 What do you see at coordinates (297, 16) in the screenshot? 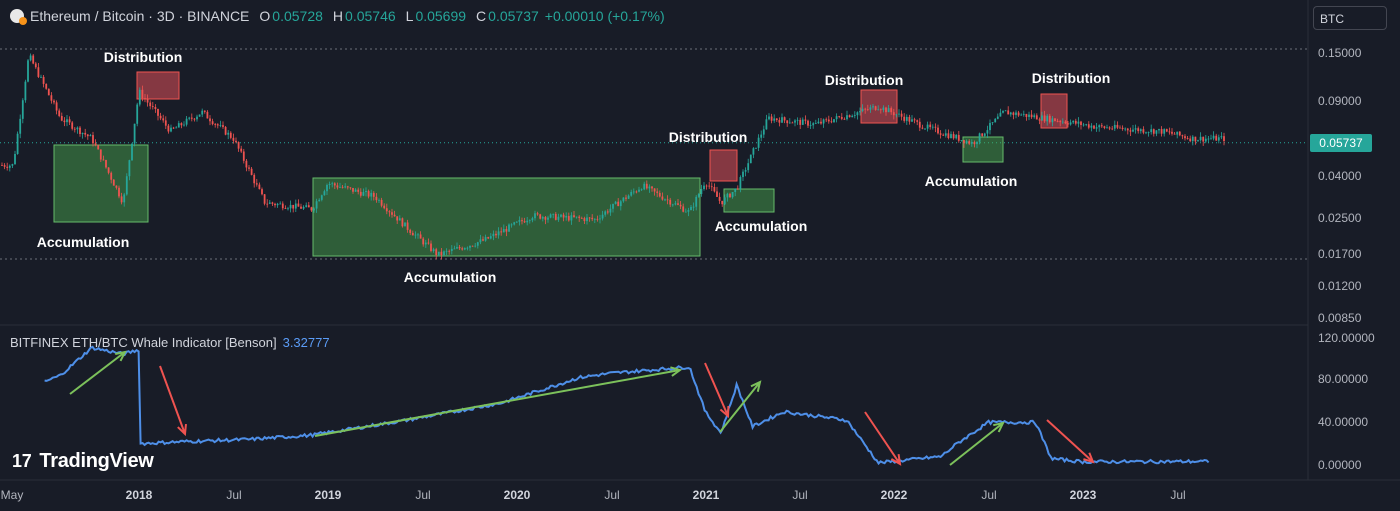
I see `open-value: 0.05728` at bounding box center [297, 16].